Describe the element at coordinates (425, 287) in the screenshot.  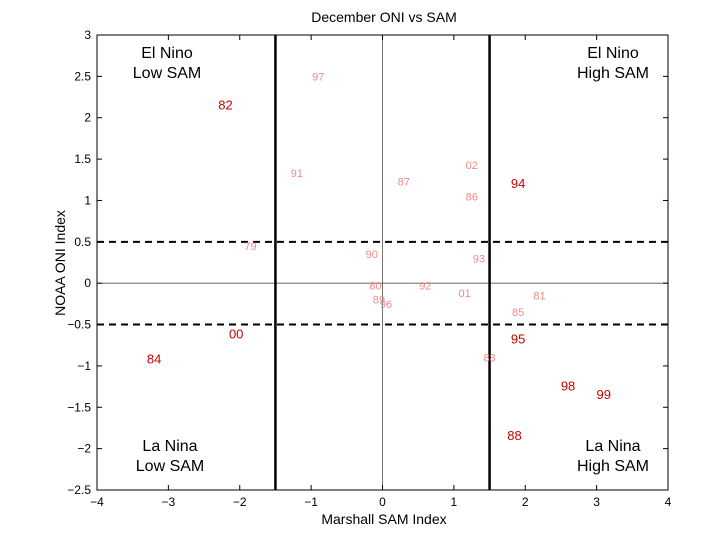
I see `data-point-label-92: 92` at that location.